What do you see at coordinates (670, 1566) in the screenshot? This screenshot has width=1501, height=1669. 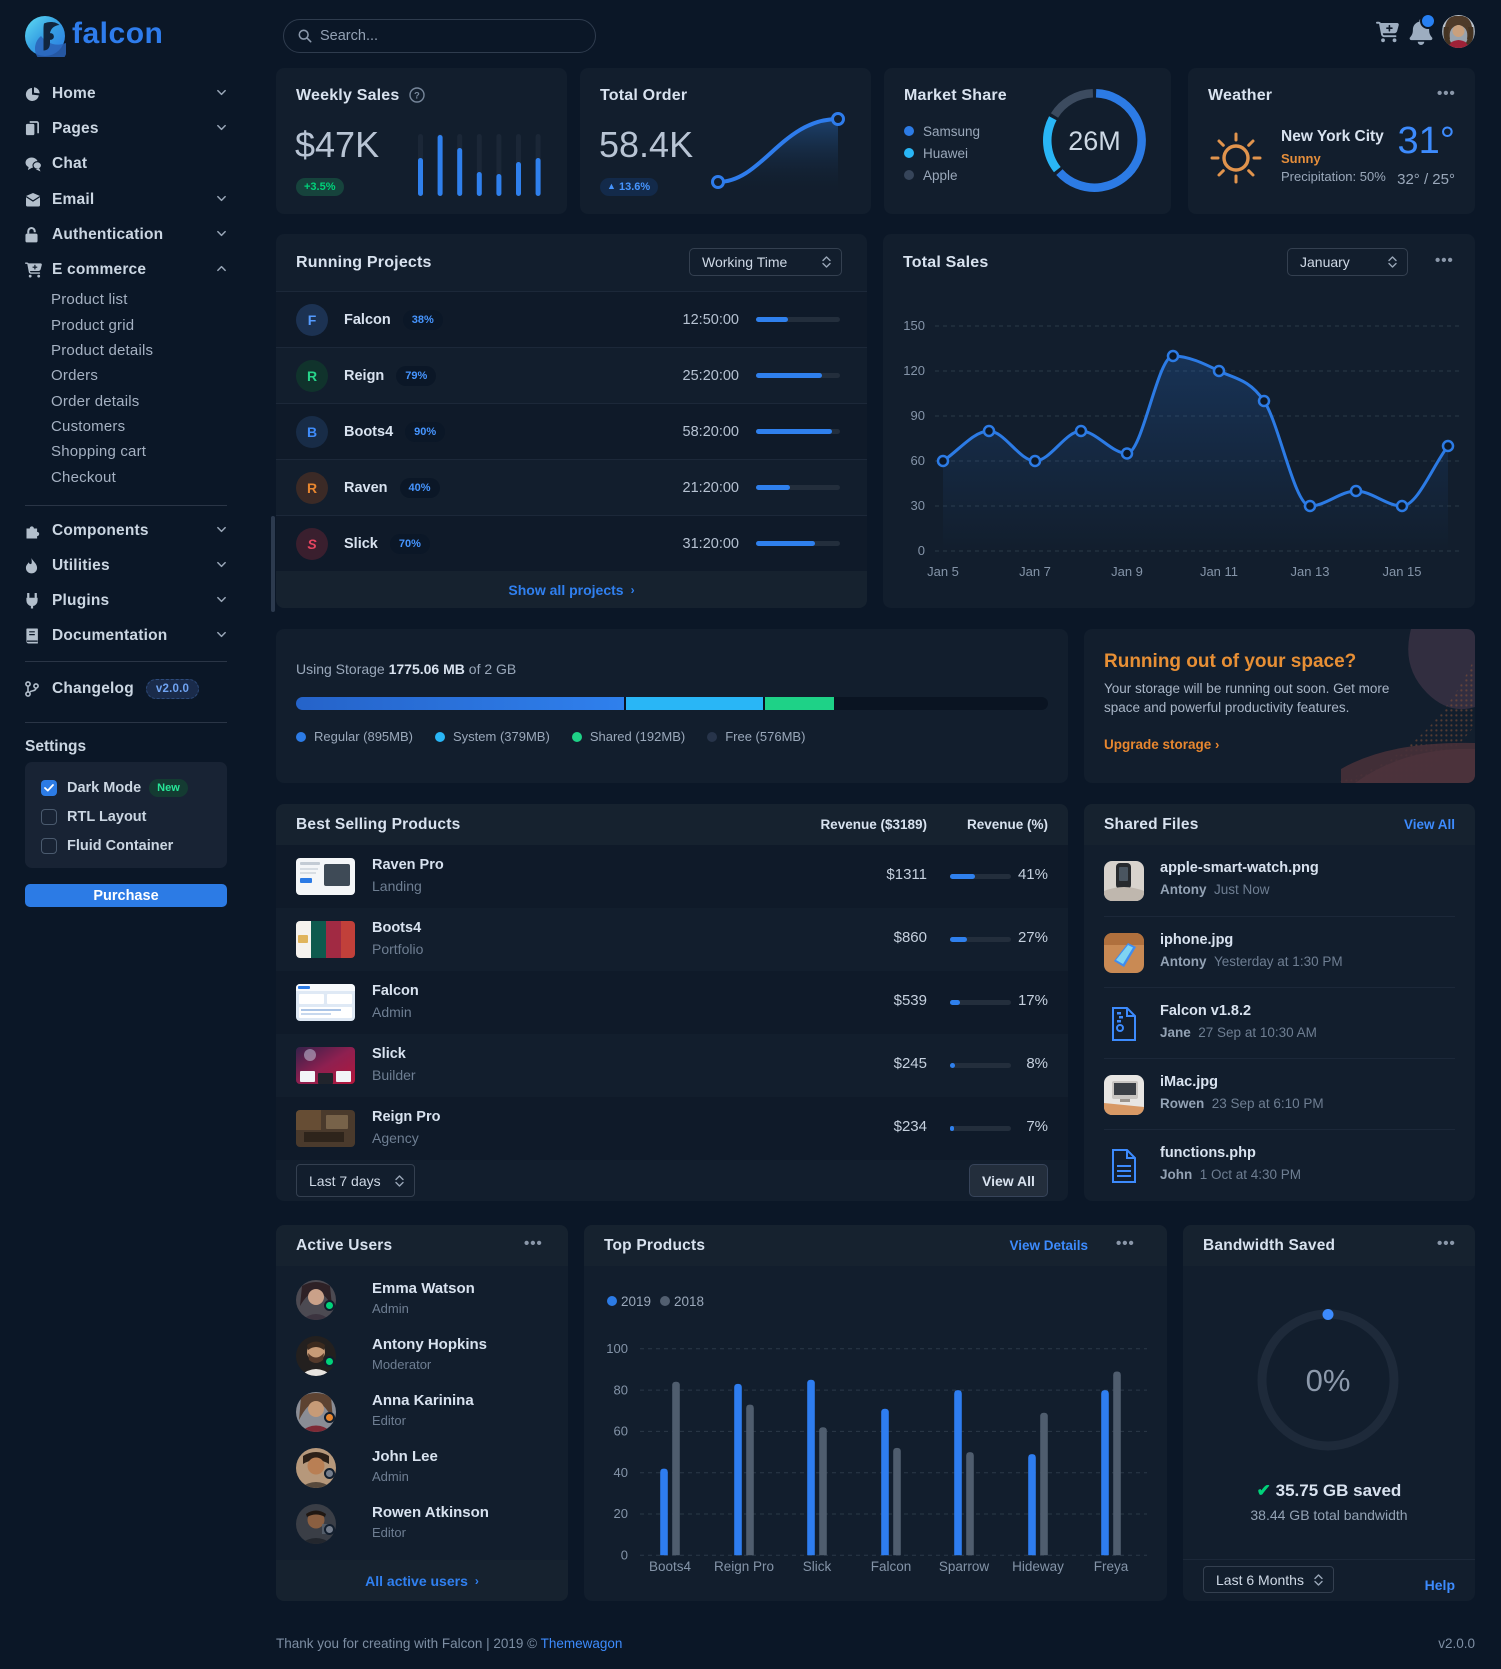 I see `svg-text: Boots4` at bounding box center [670, 1566].